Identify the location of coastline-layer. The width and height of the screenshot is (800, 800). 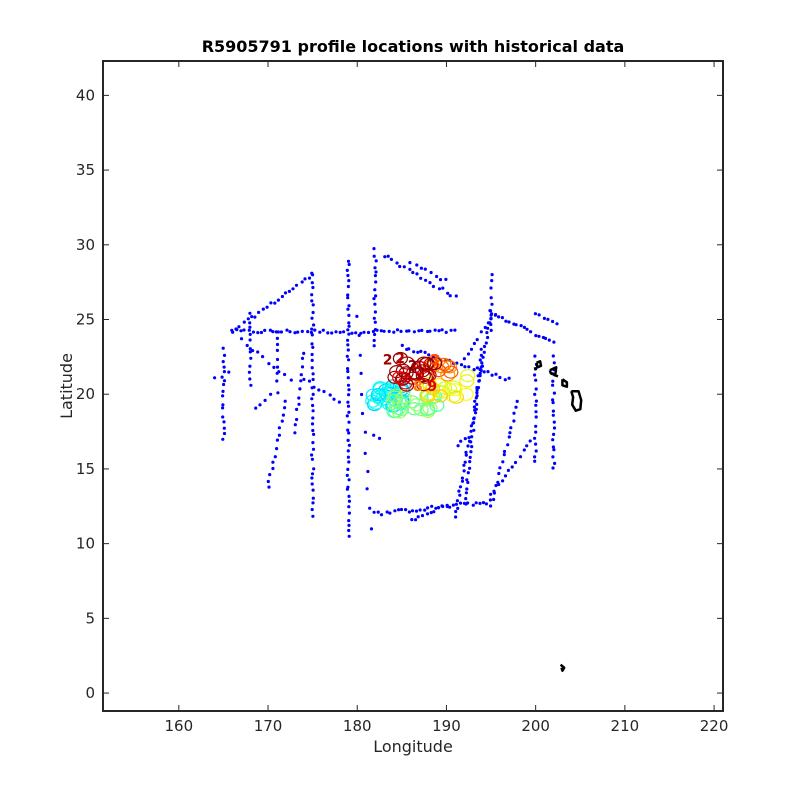
(558, 516).